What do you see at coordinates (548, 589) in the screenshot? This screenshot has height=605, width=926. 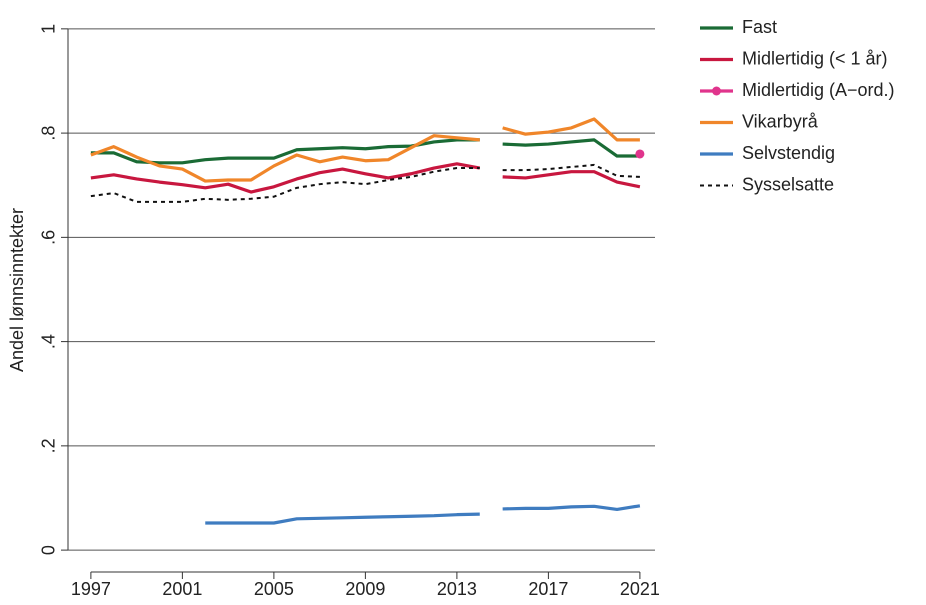 I see `x-tick-label: 2017` at bounding box center [548, 589].